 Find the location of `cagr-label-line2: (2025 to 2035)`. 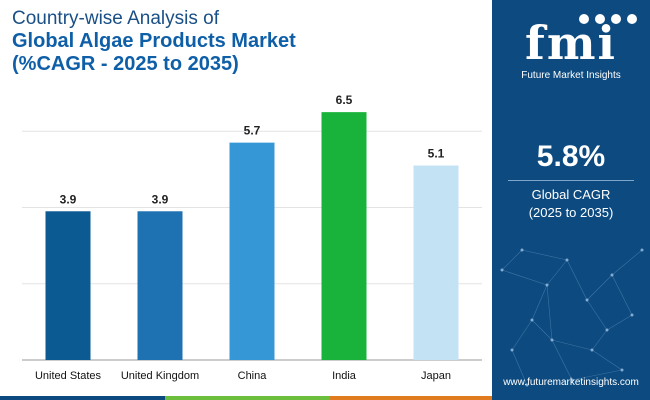

cagr-label-line2: (2025 to 2035) is located at coordinates (571, 212).